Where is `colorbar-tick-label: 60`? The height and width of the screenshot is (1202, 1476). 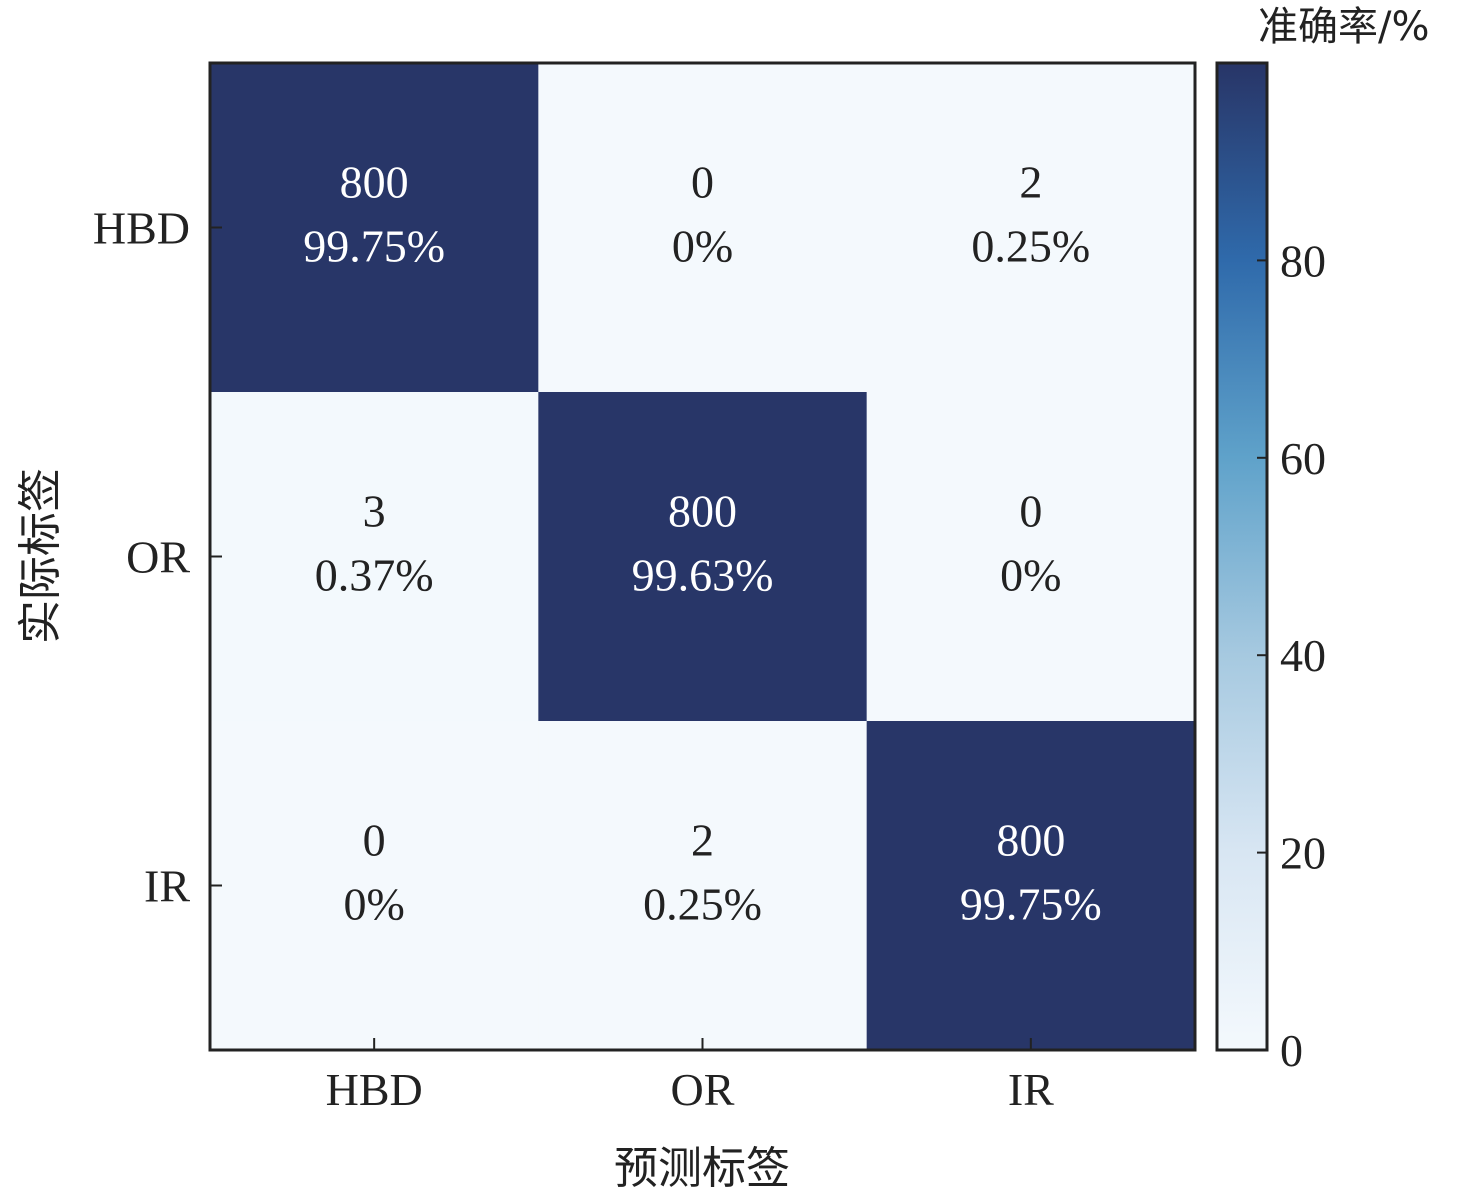 colorbar-tick-label: 60 is located at coordinates (1303, 458).